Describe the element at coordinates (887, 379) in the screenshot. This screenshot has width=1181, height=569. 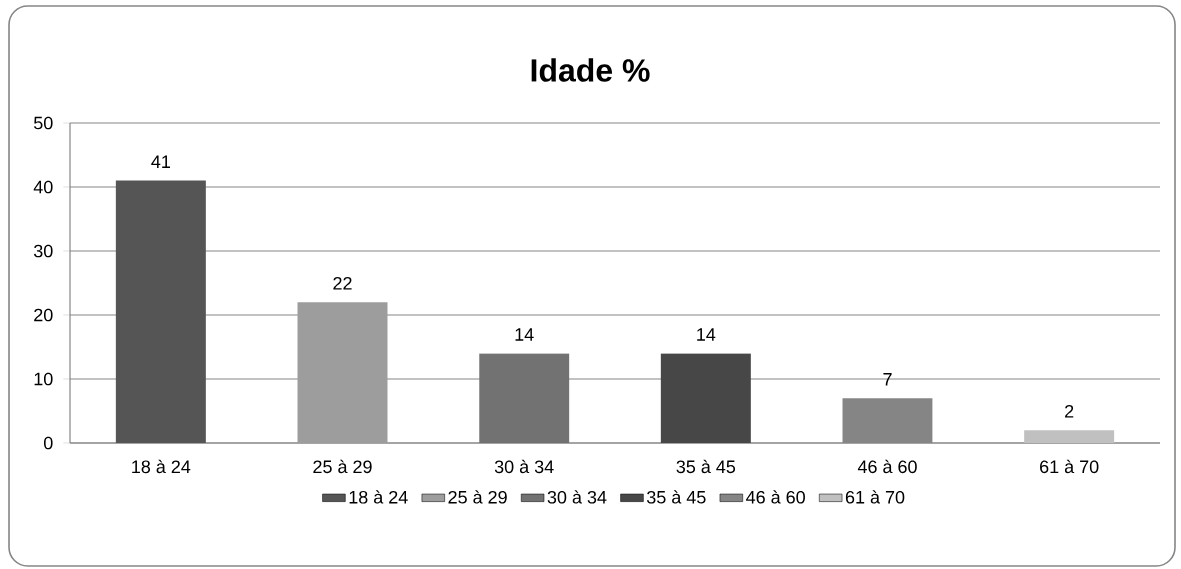
I see `data-label: 7` at that location.